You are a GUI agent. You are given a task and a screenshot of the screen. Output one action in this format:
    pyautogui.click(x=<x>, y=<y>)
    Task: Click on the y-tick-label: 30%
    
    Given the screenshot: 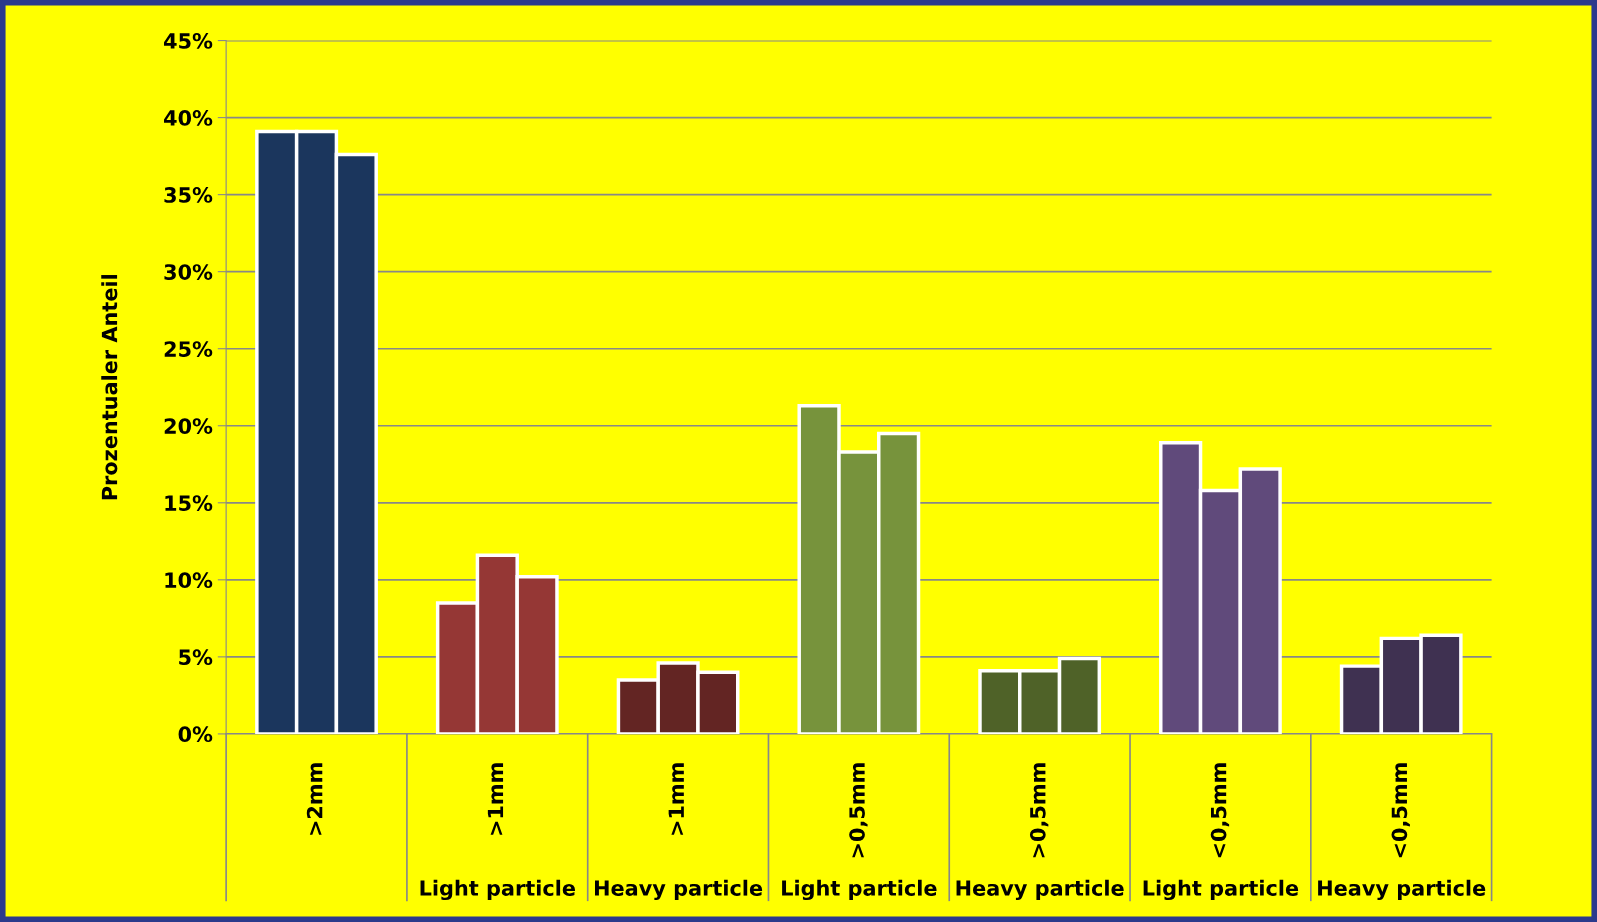 What is the action you would take?
    pyautogui.click(x=188, y=272)
    